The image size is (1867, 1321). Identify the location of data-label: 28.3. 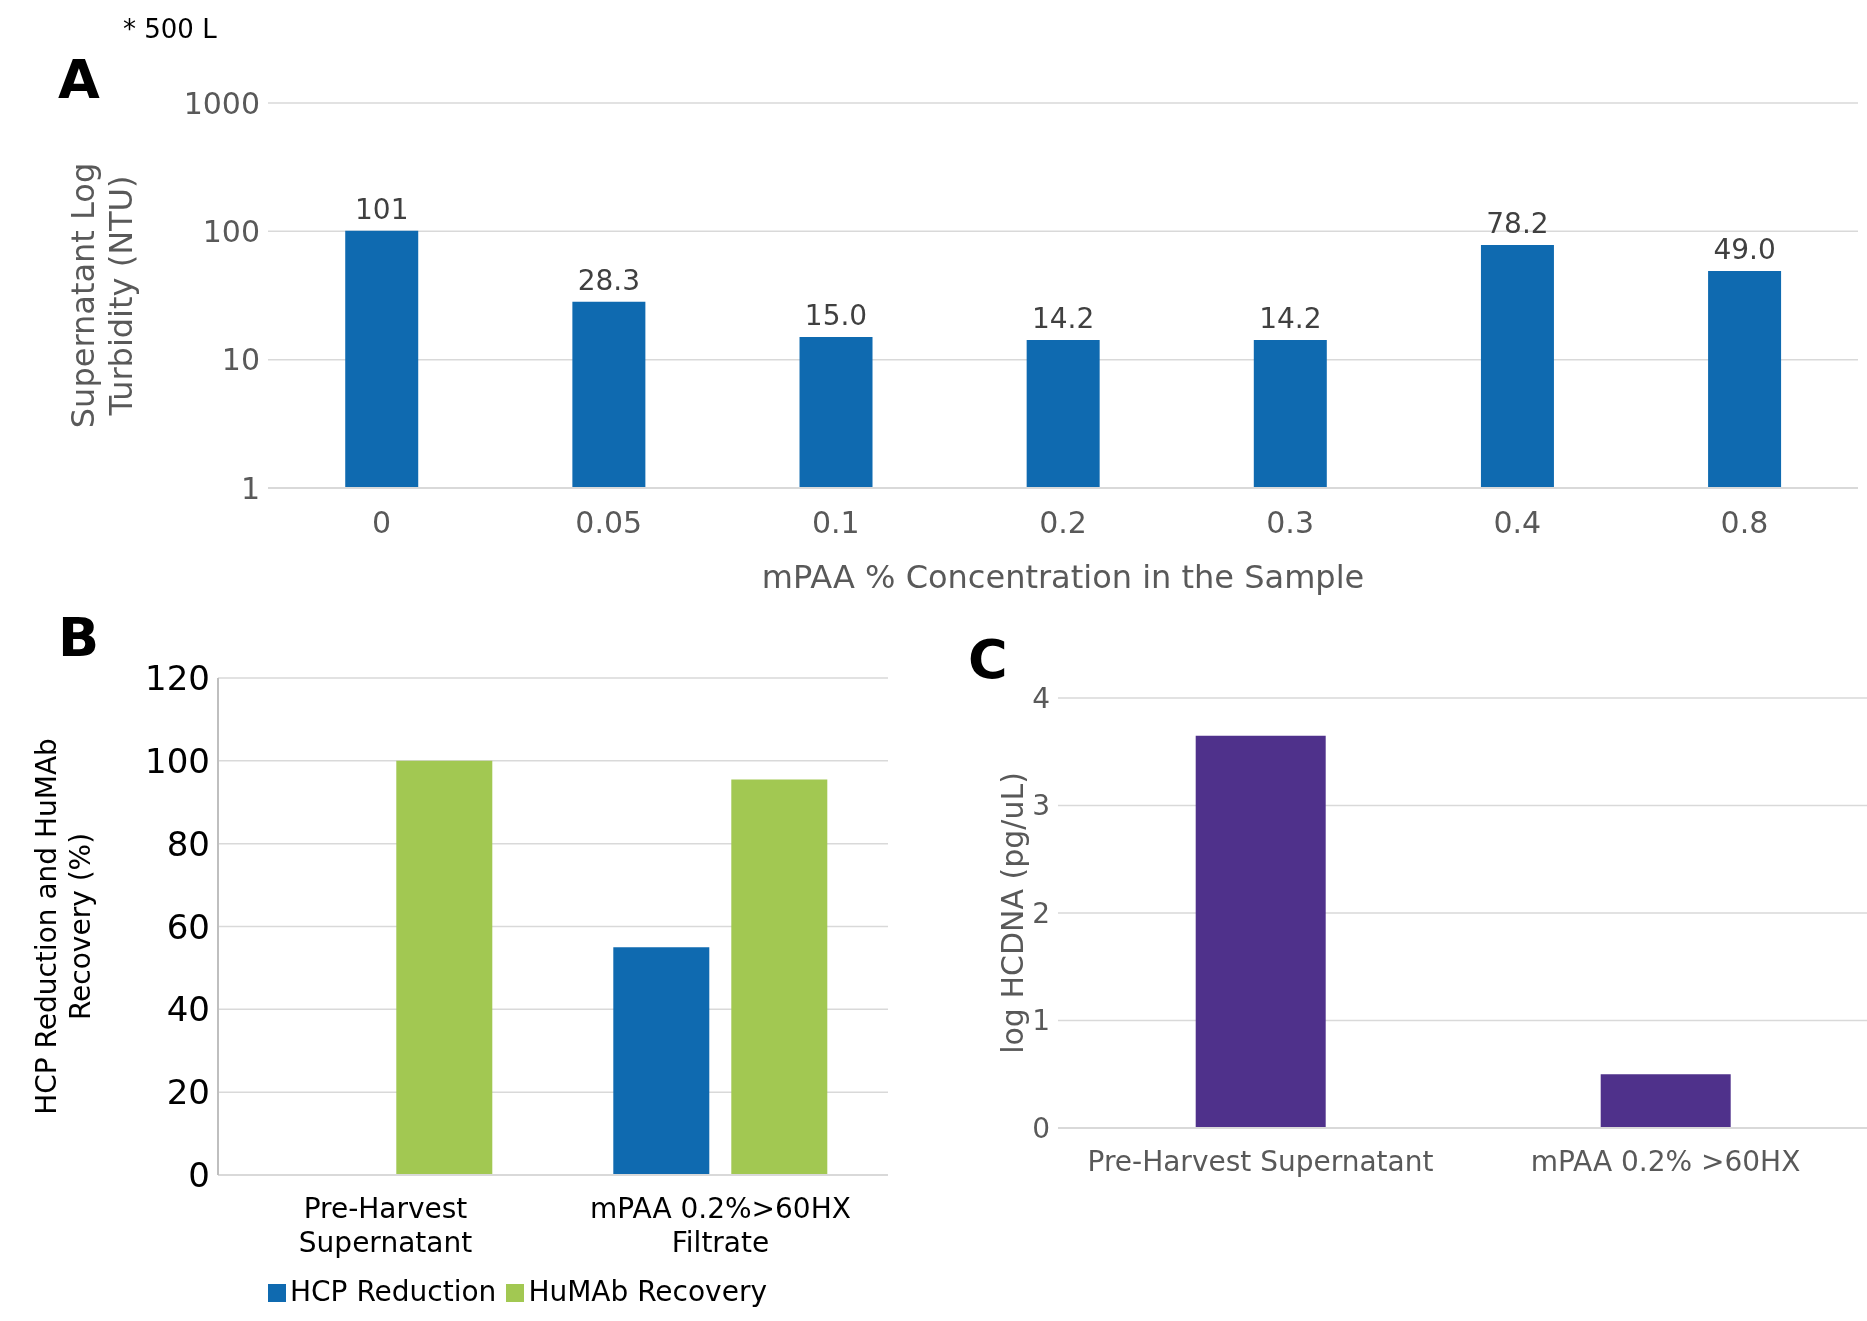
(609, 280).